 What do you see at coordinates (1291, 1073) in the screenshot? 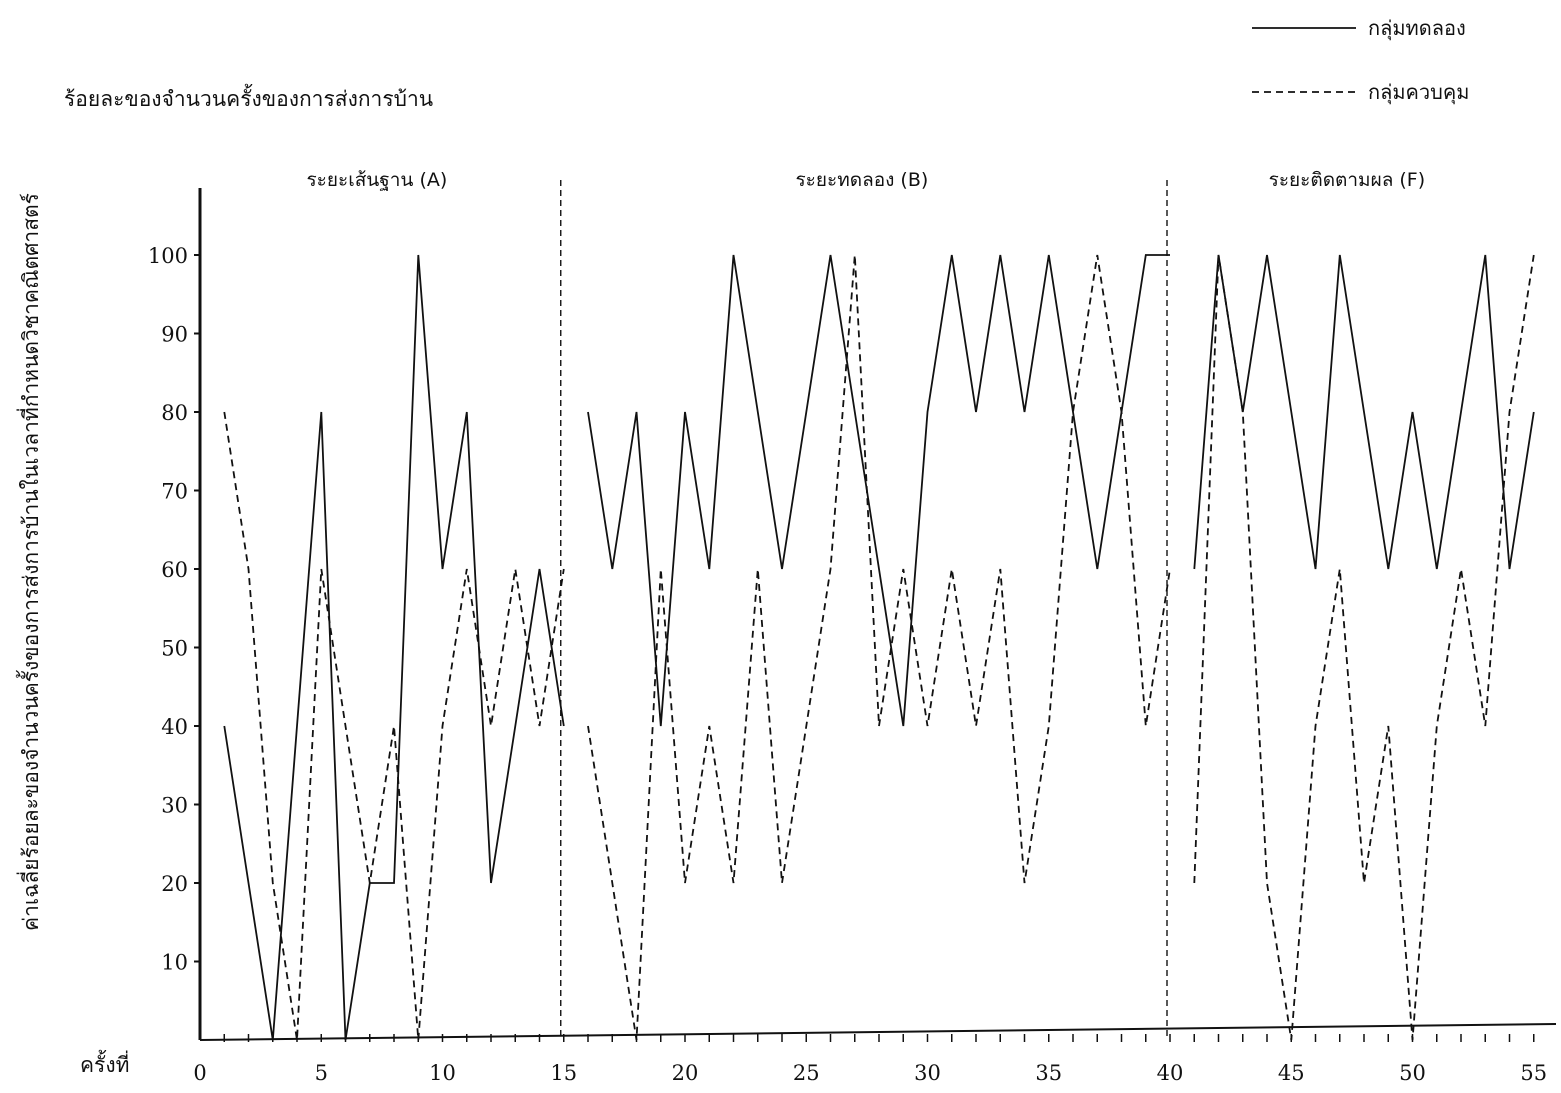
I see `x-tick-label: 45` at bounding box center [1291, 1073].